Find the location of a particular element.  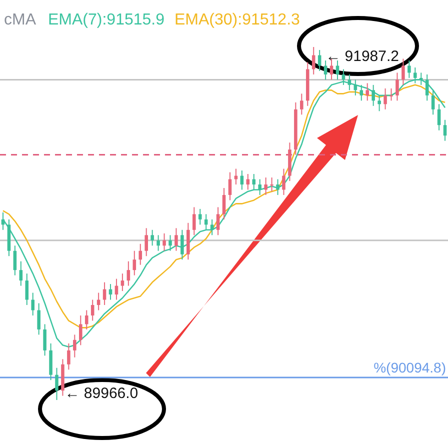

annotation: ← 91987.2 is located at coordinates (362, 57).